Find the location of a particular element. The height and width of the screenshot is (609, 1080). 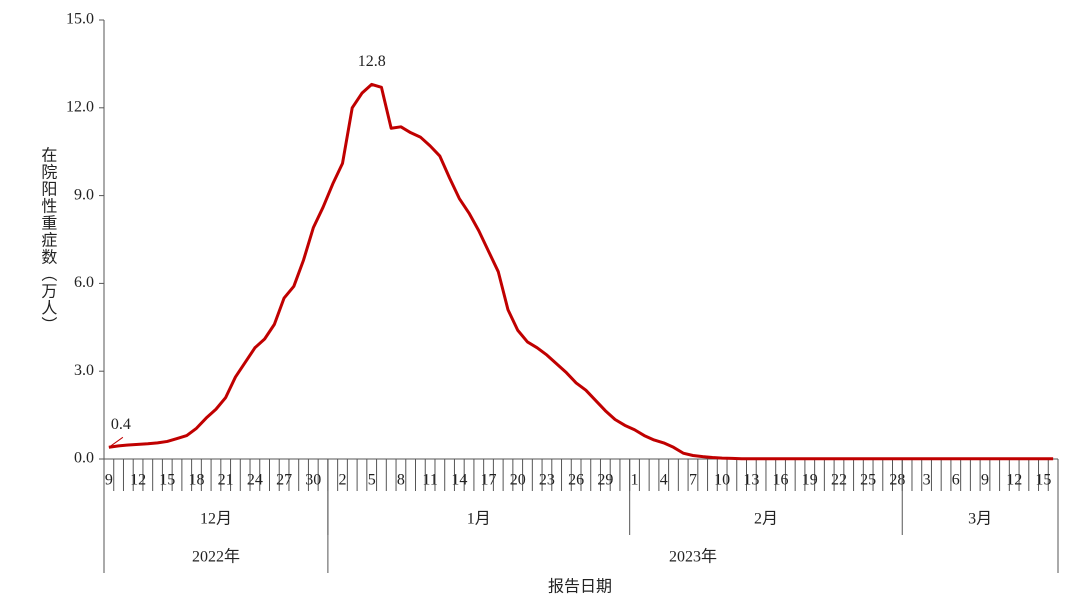

y-tick-label: 0.0 is located at coordinates (84, 458).